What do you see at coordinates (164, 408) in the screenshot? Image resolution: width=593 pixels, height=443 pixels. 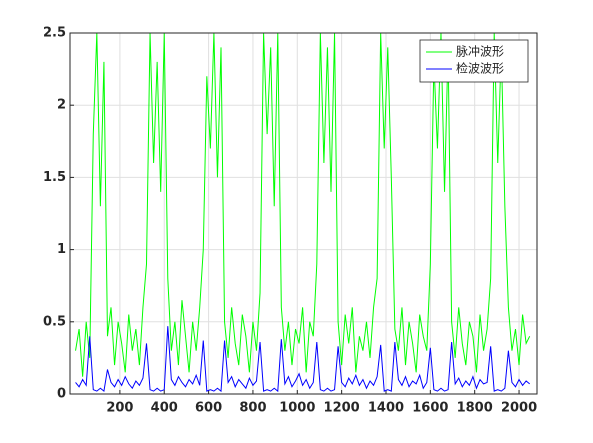 I see `x-tick-label: 400` at bounding box center [164, 408].